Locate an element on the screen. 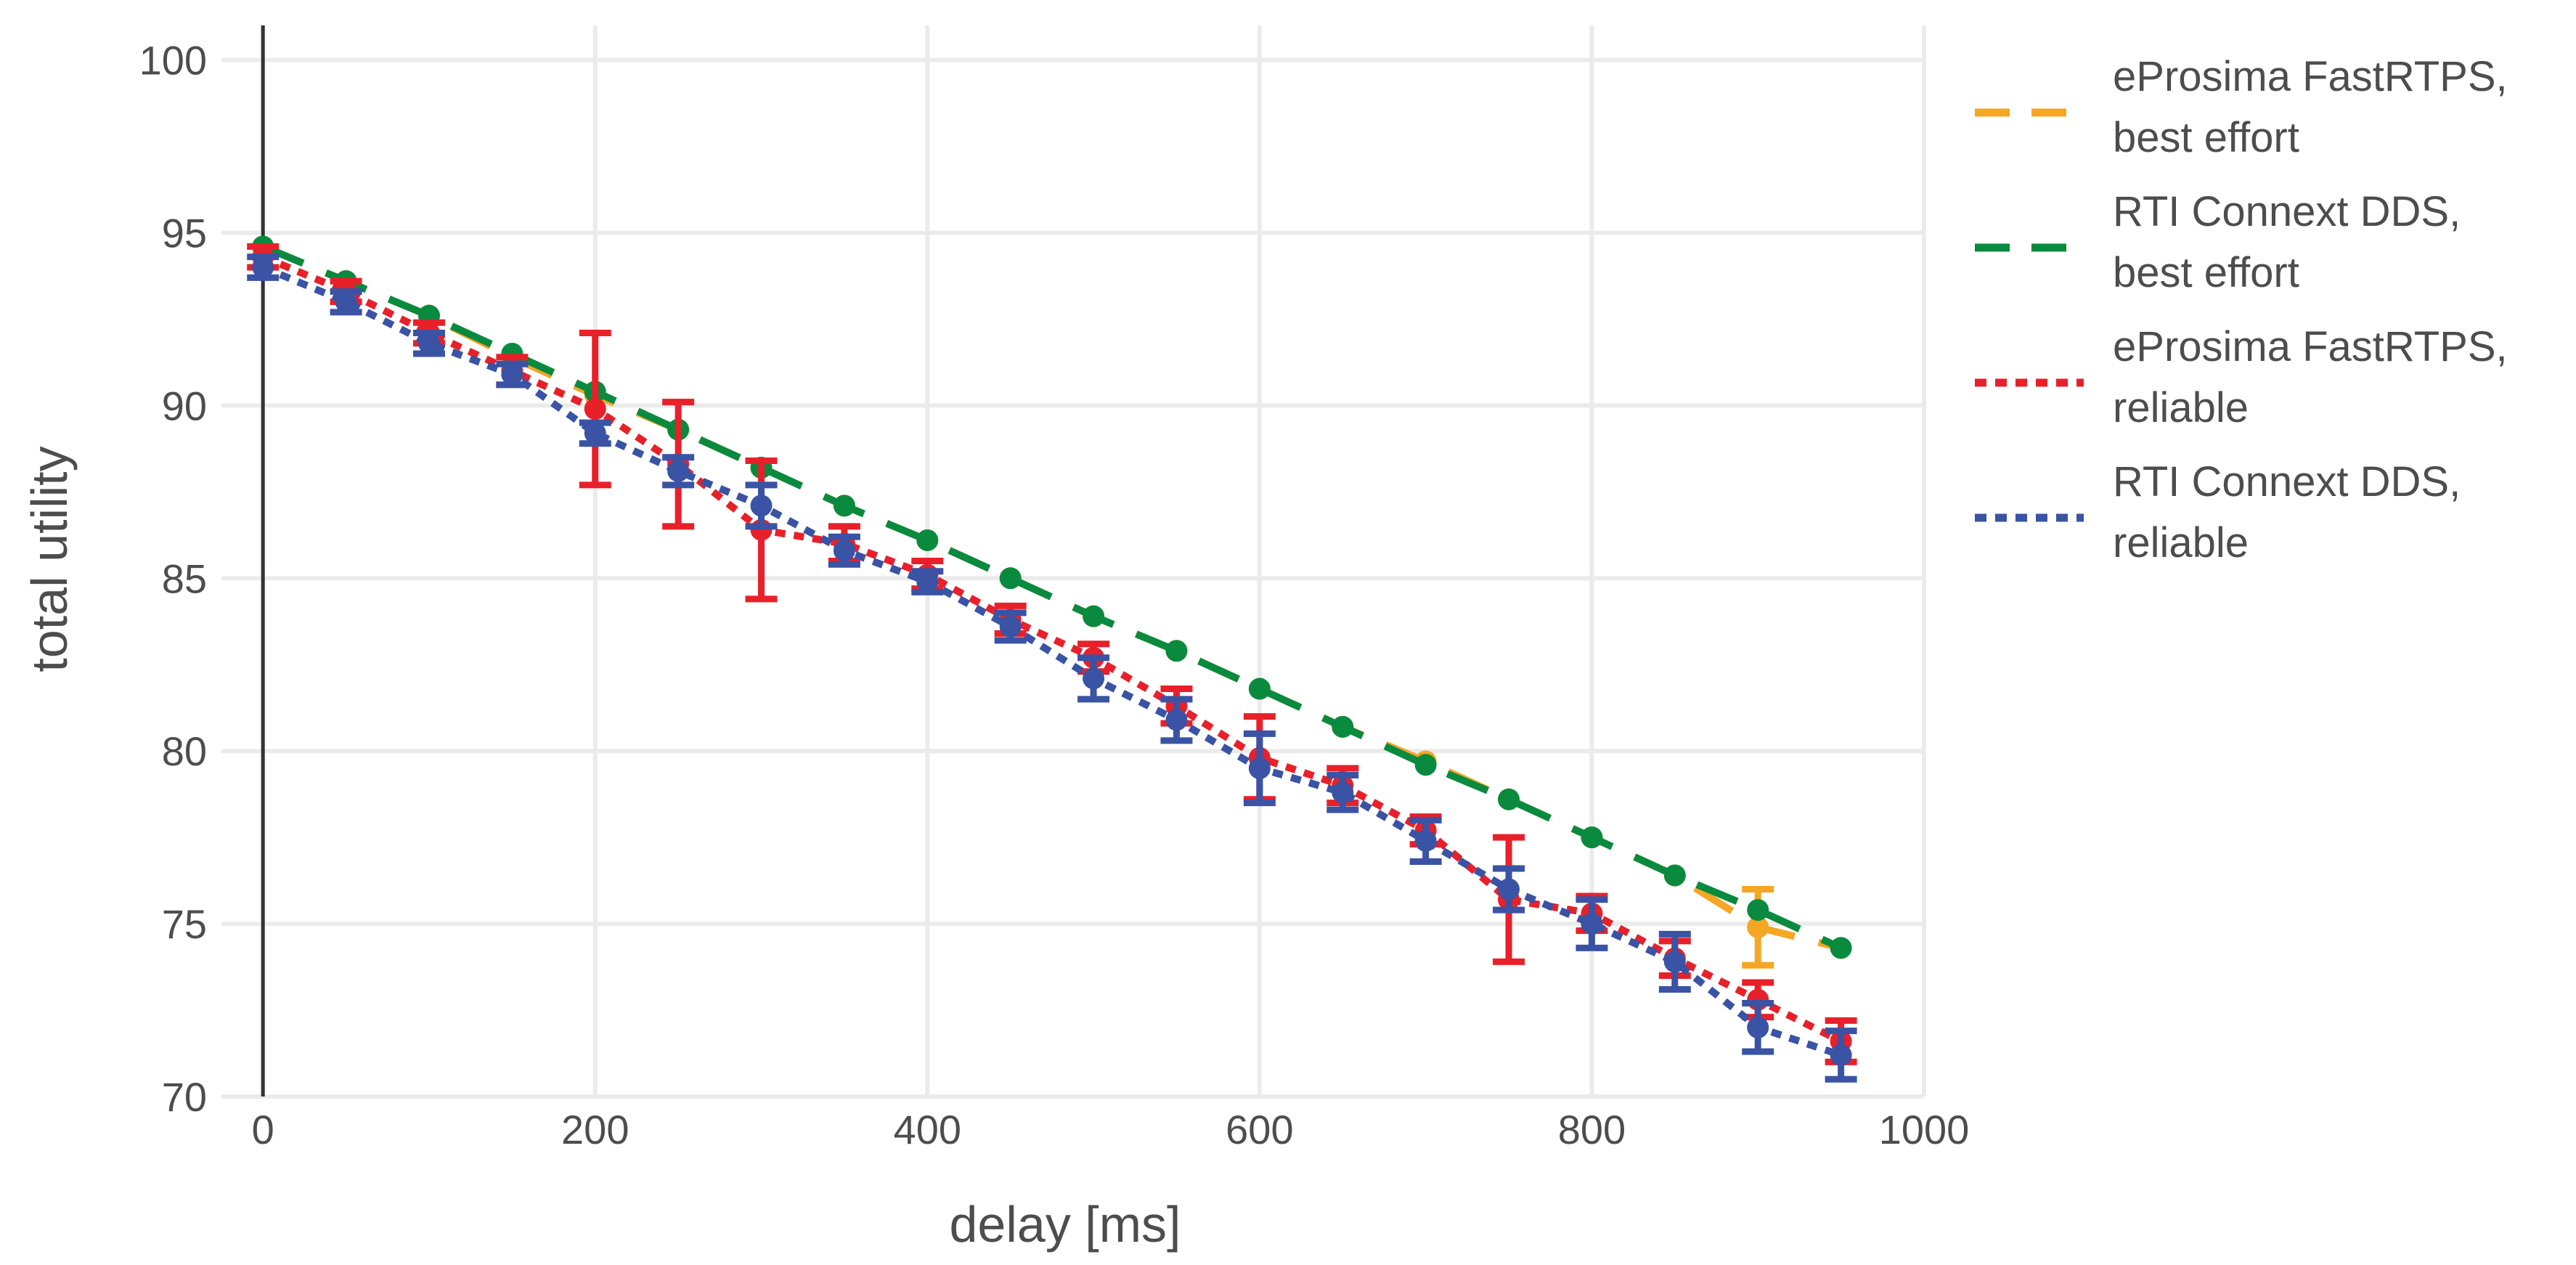 Image resolution: width=2576 pixels, height=1265 pixels. legend-item: RTI Connext DDS, best effort is located at coordinates (2218, 242).